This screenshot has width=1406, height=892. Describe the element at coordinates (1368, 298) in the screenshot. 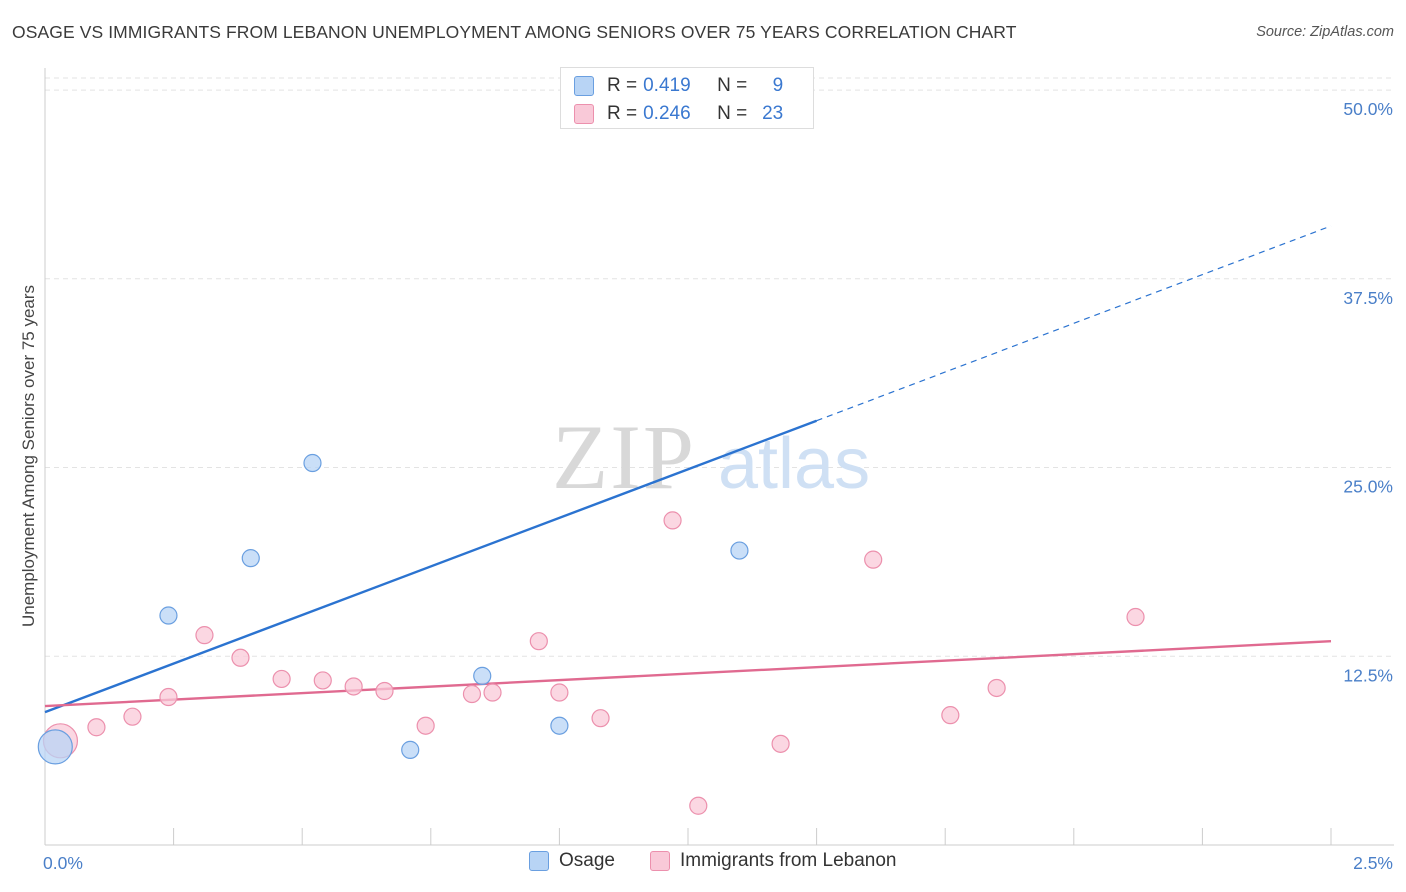

I see `y-tick-label: 37.5%` at that location.